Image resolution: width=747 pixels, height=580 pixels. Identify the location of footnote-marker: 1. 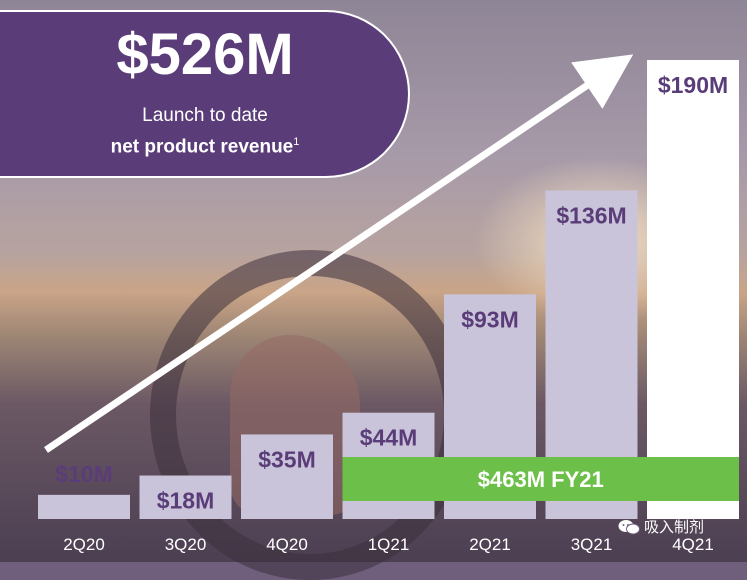
(296, 142).